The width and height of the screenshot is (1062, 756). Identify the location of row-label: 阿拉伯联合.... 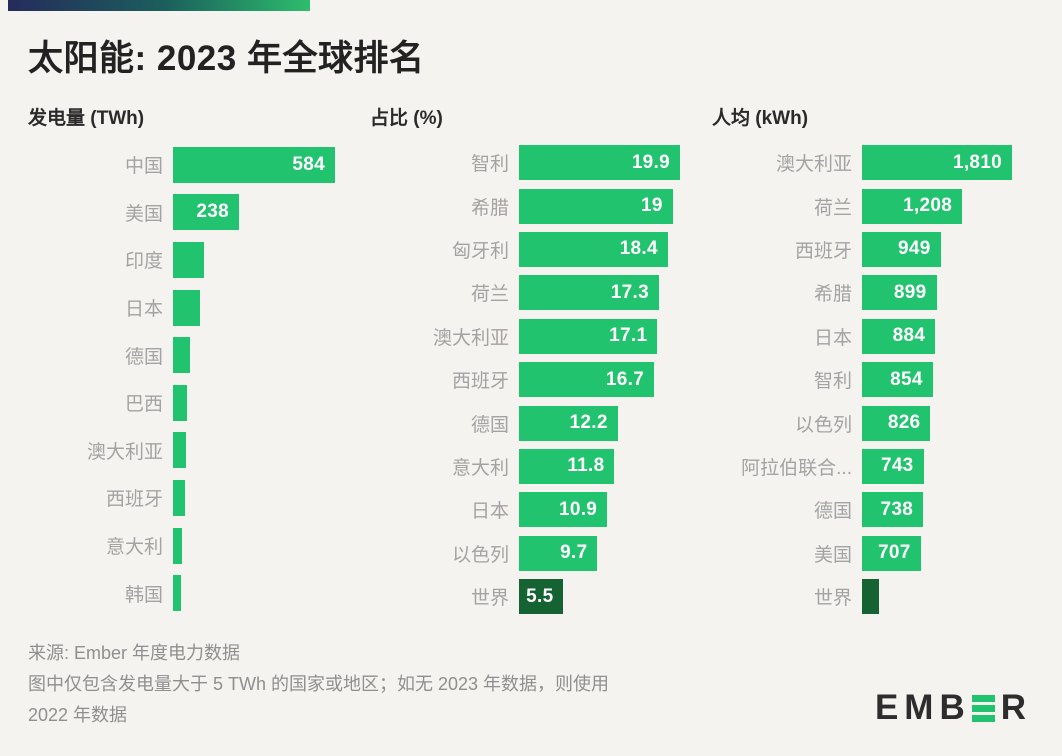
(796, 468).